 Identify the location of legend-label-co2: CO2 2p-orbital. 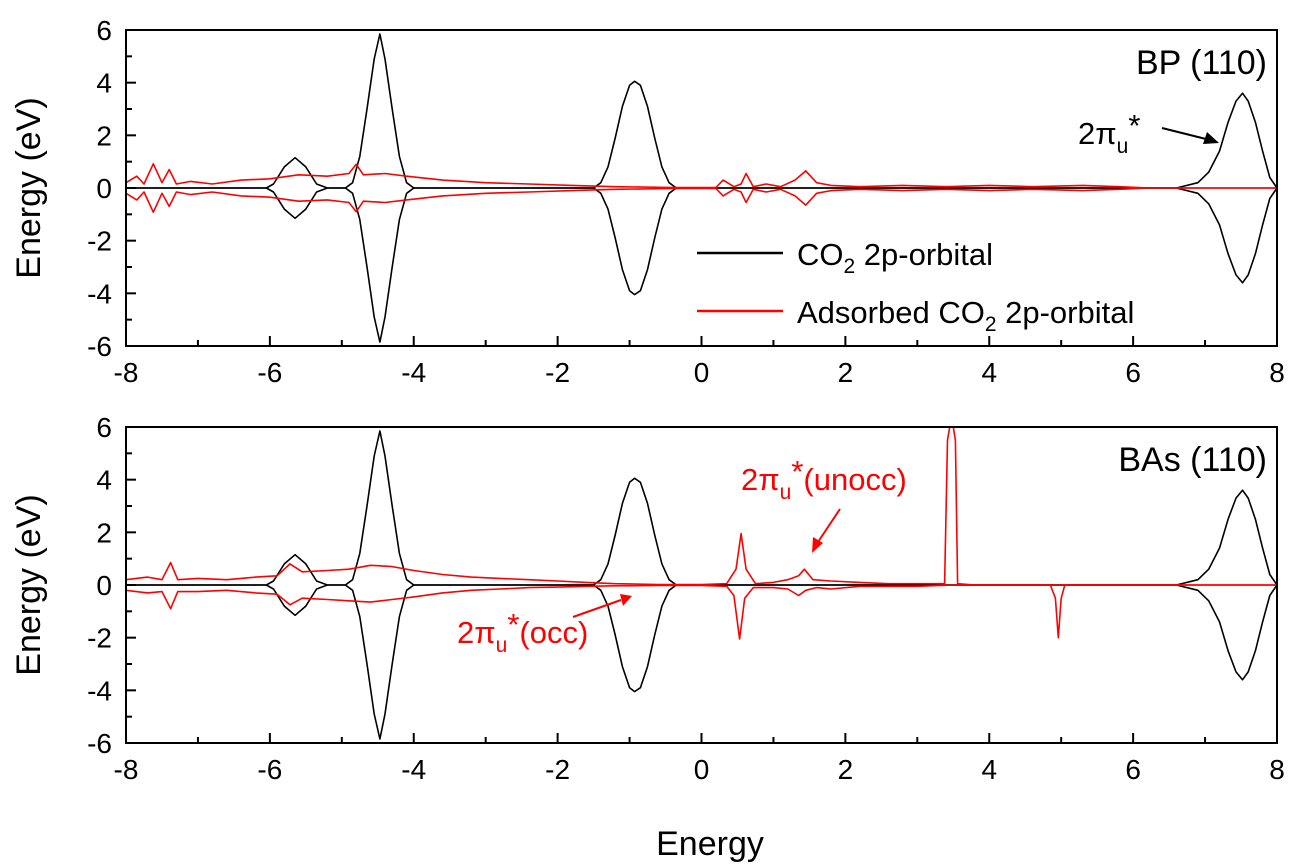
(895, 257).